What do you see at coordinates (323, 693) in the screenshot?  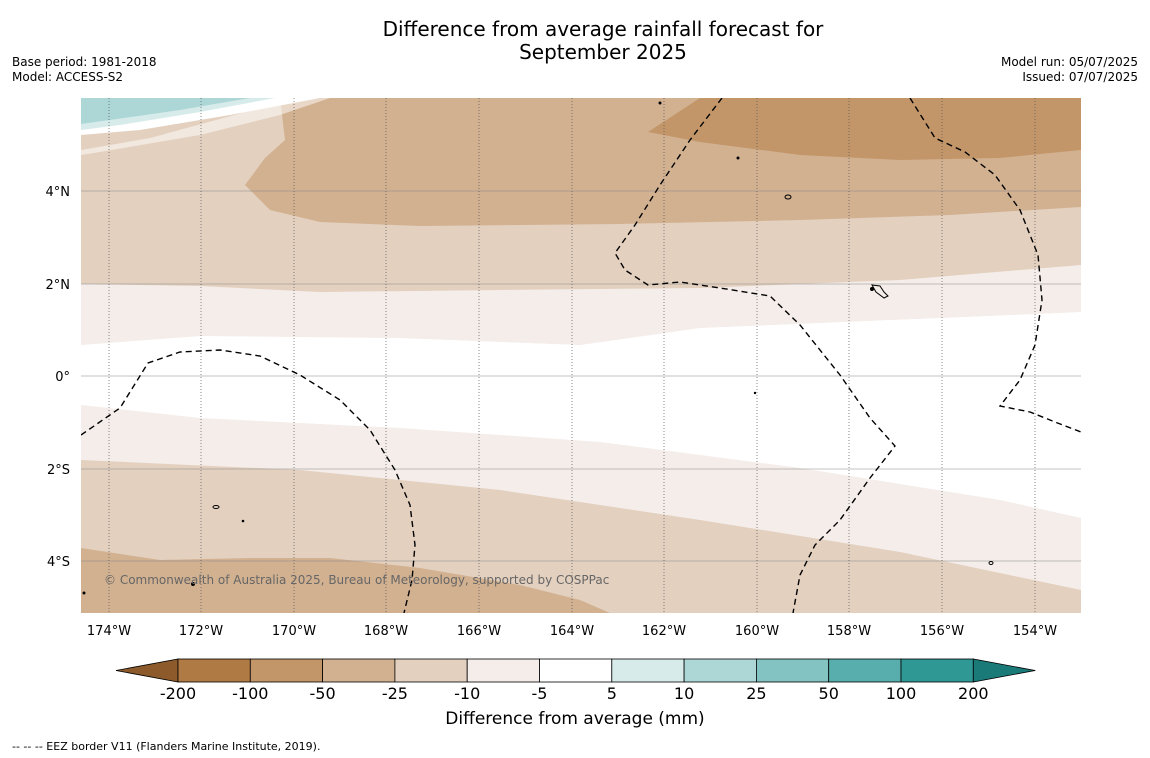 I see `colorbar-tick-label: -50` at bounding box center [323, 693].